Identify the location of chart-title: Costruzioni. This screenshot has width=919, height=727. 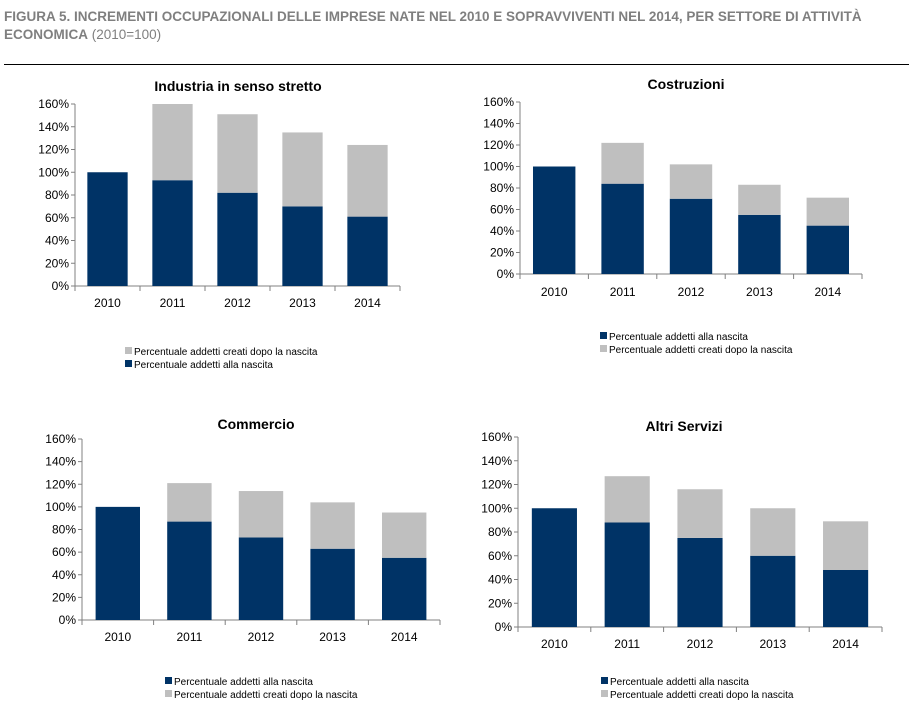
(686, 84).